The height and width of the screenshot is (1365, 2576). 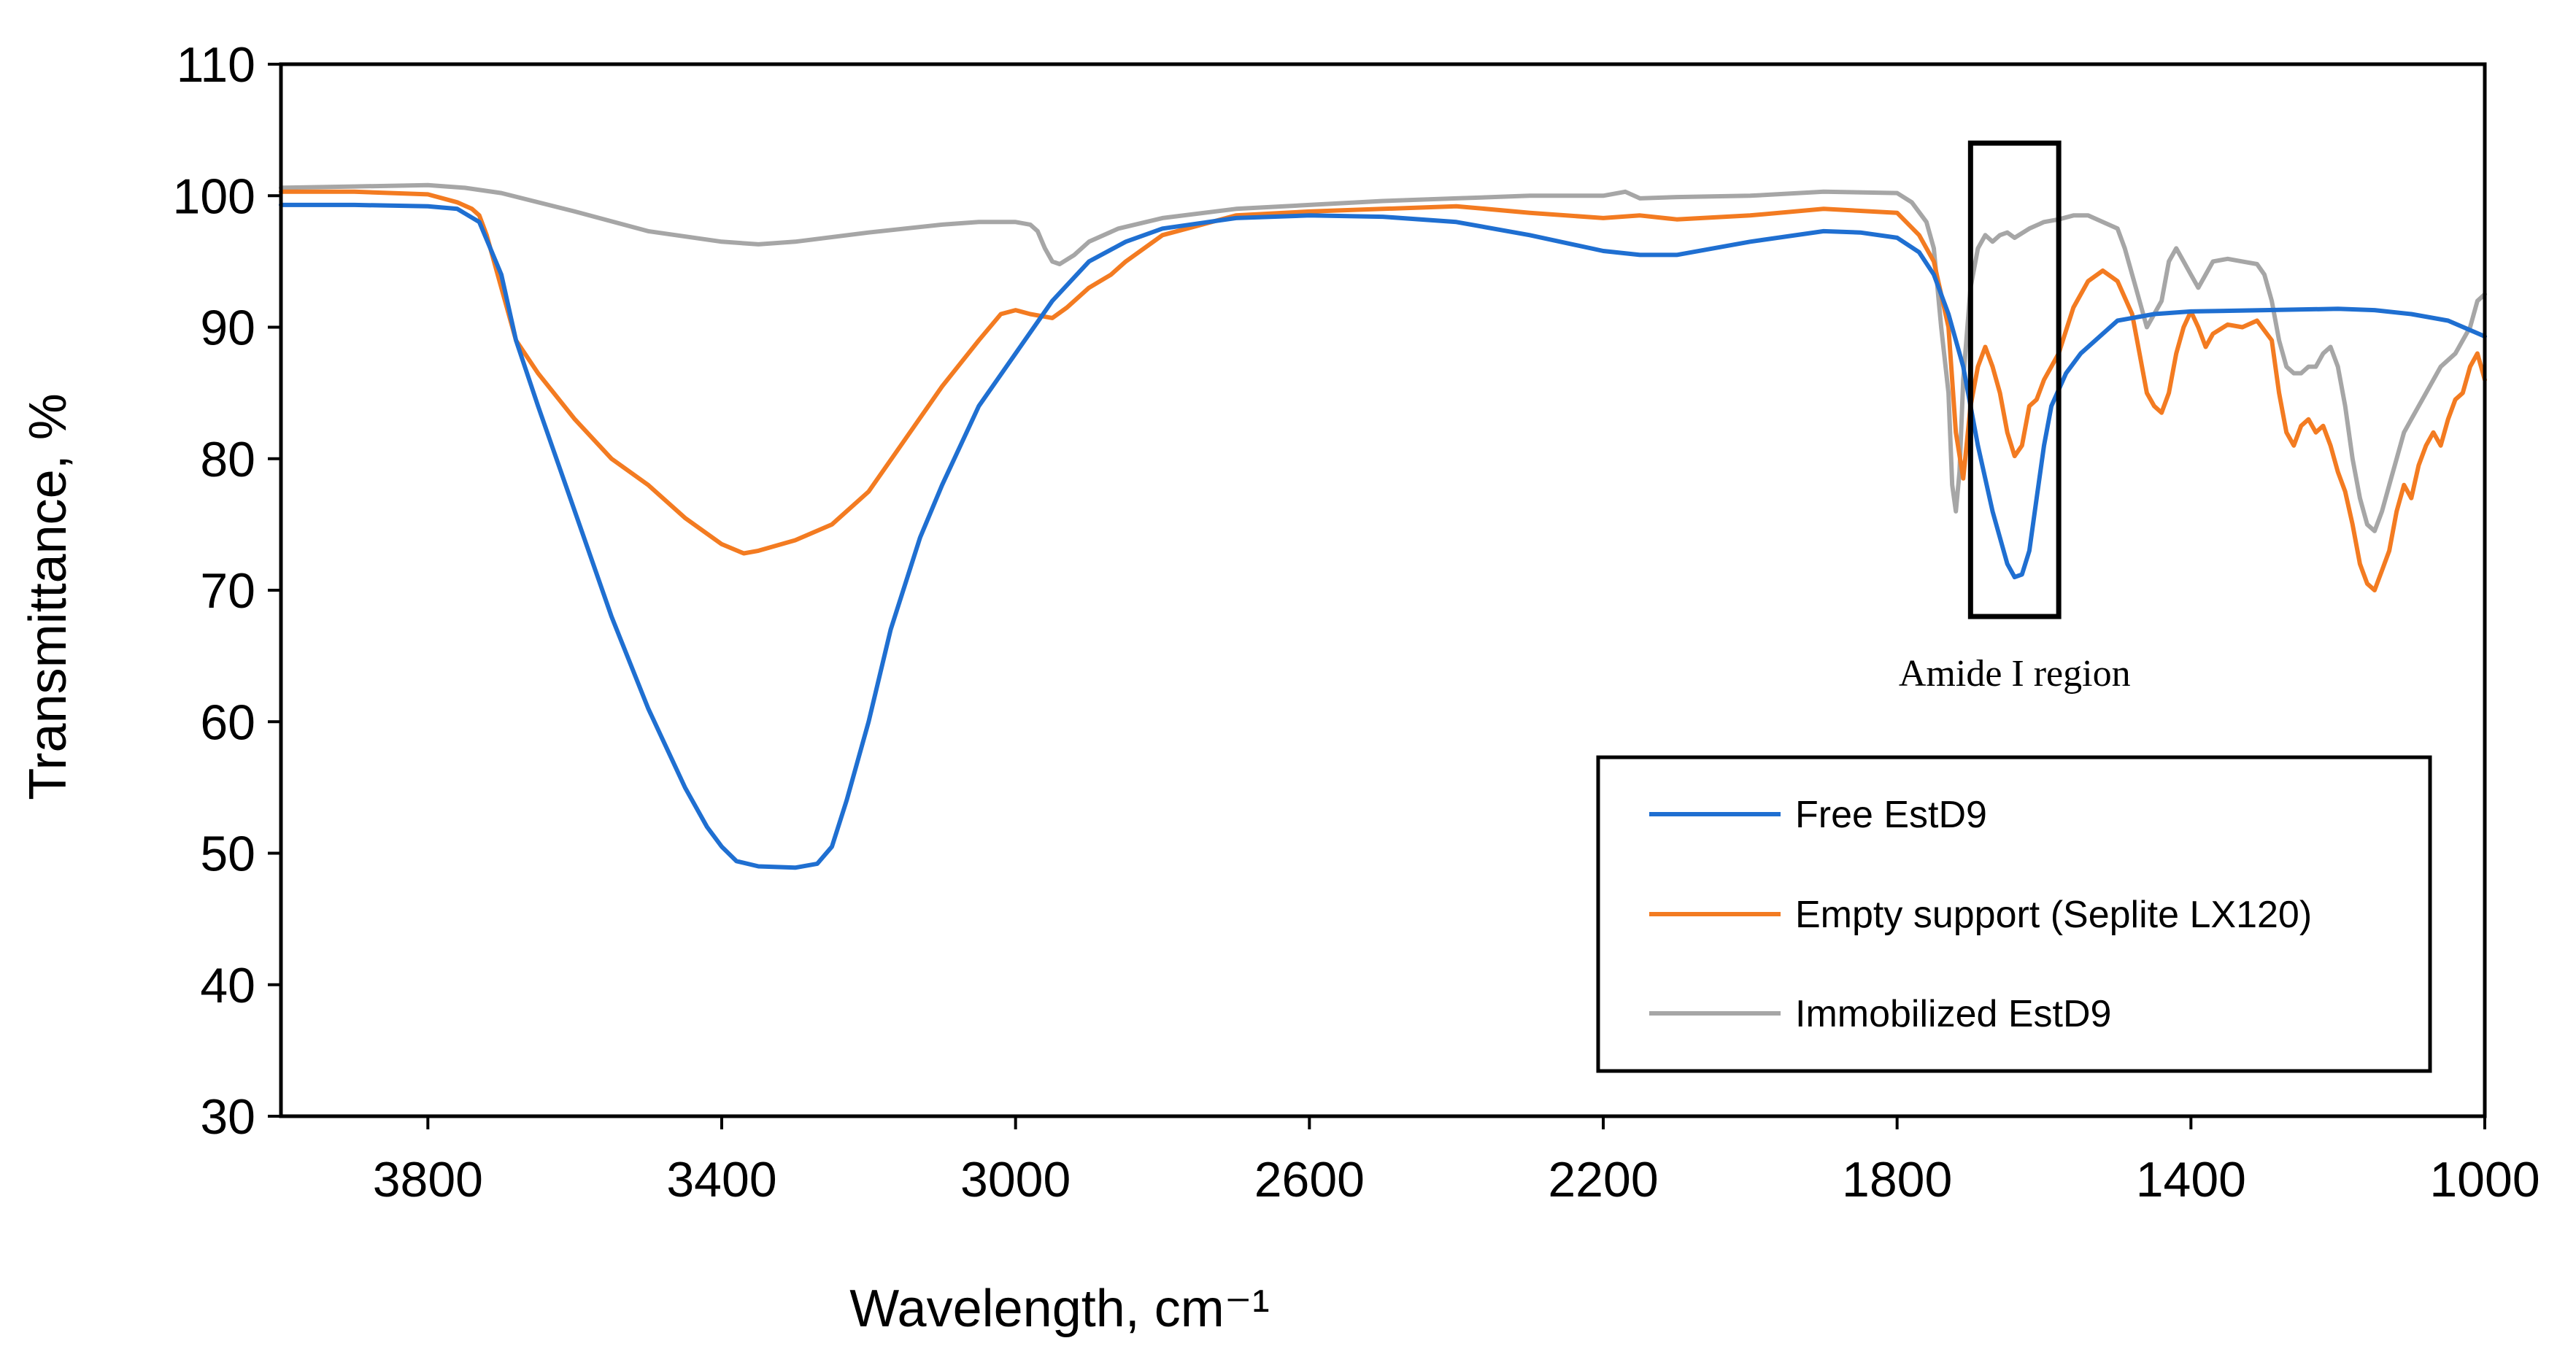 What do you see at coordinates (214, 196) in the screenshot?
I see `y-tick-label: 100` at bounding box center [214, 196].